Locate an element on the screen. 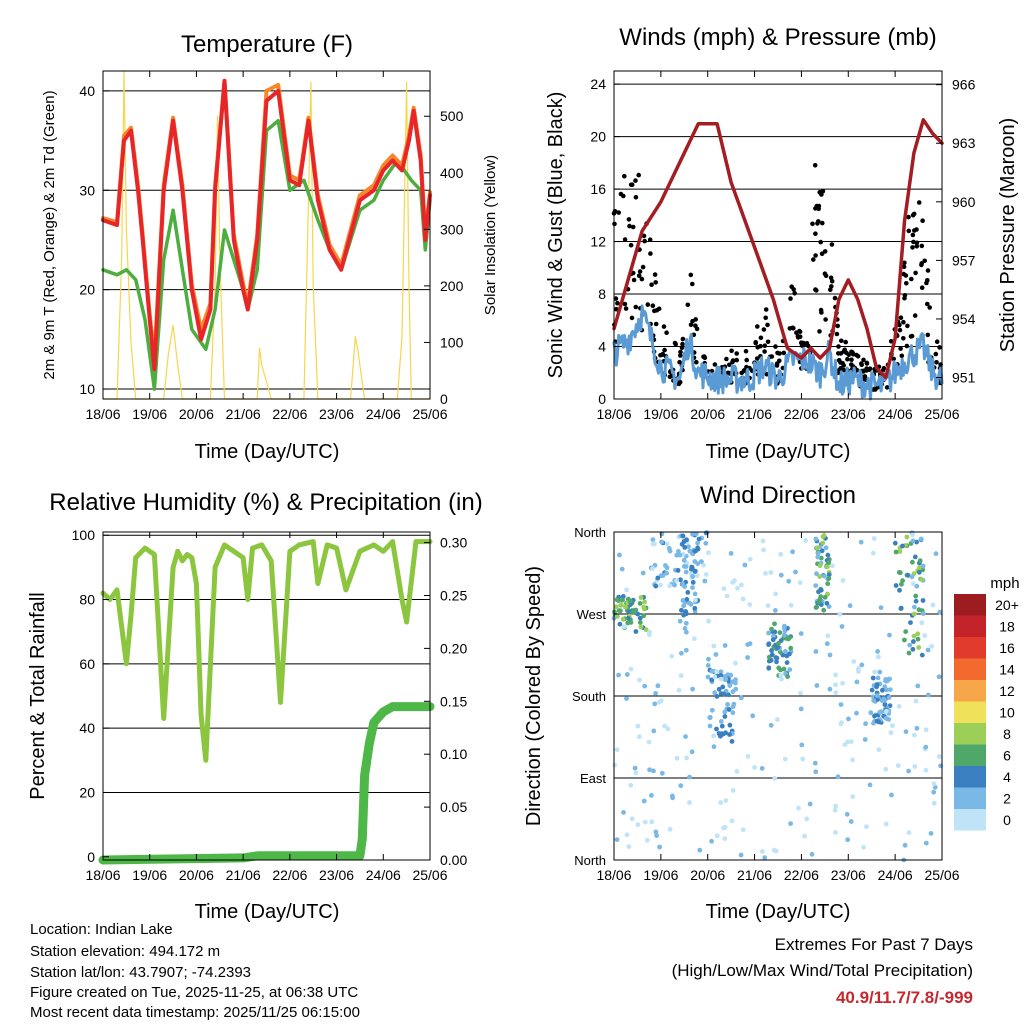 The width and height of the screenshot is (1024, 1024). y2-tick-label: 960 is located at coordinates (964, 202).